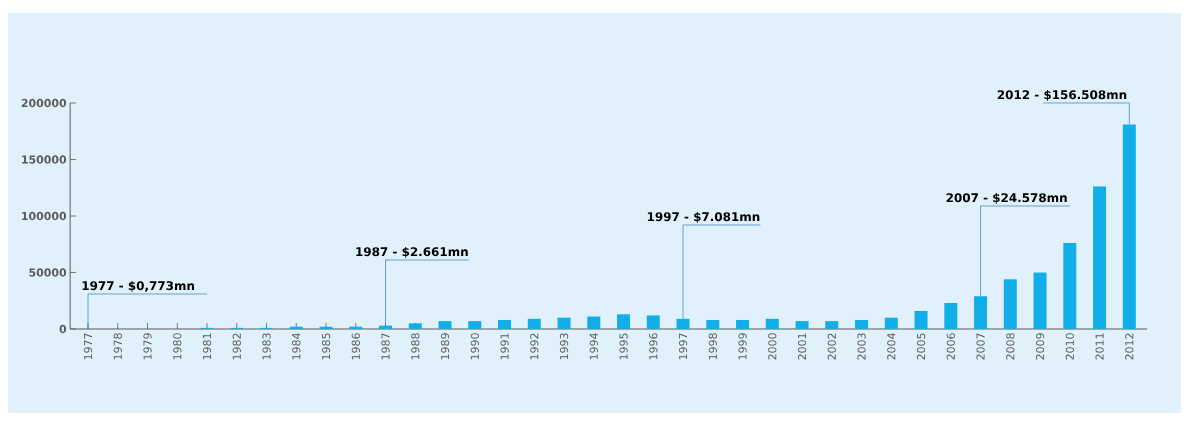 The image size is (1189, 421). I want to click on x-tick-label: 1988, so click(415, 346).